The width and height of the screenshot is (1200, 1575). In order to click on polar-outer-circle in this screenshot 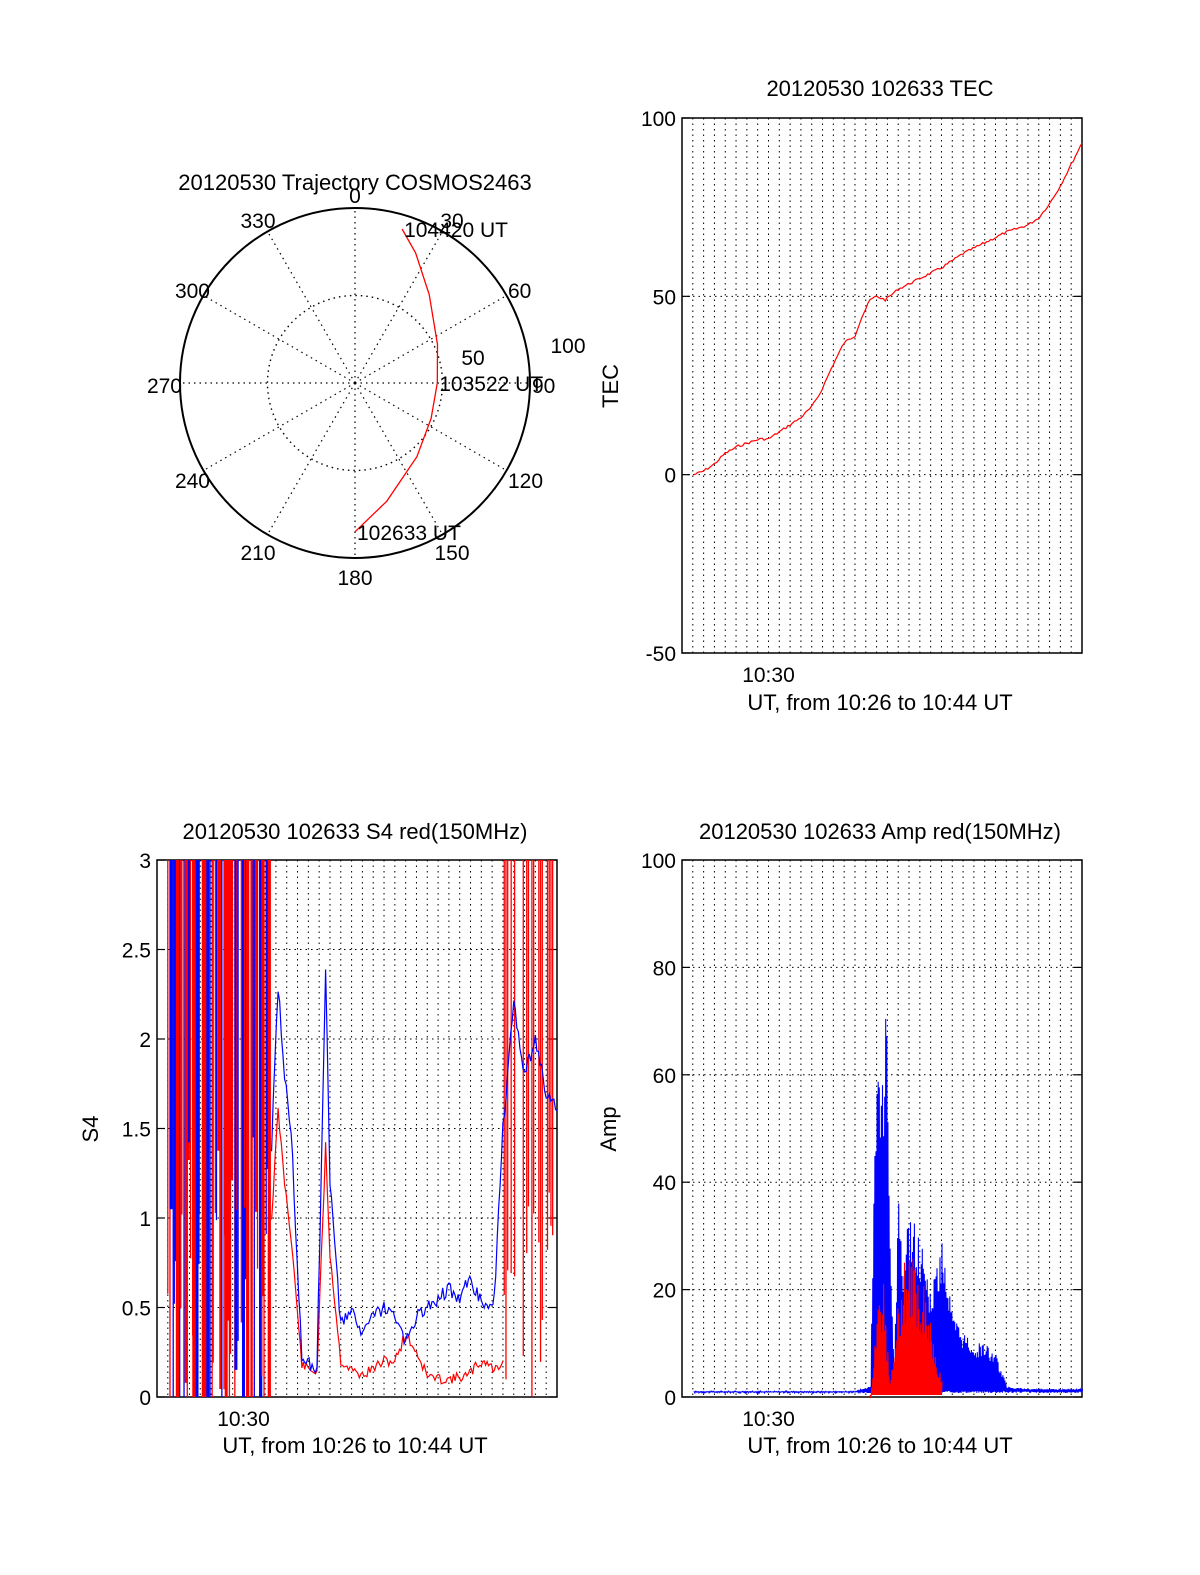, I will do `click(355, 383)`.